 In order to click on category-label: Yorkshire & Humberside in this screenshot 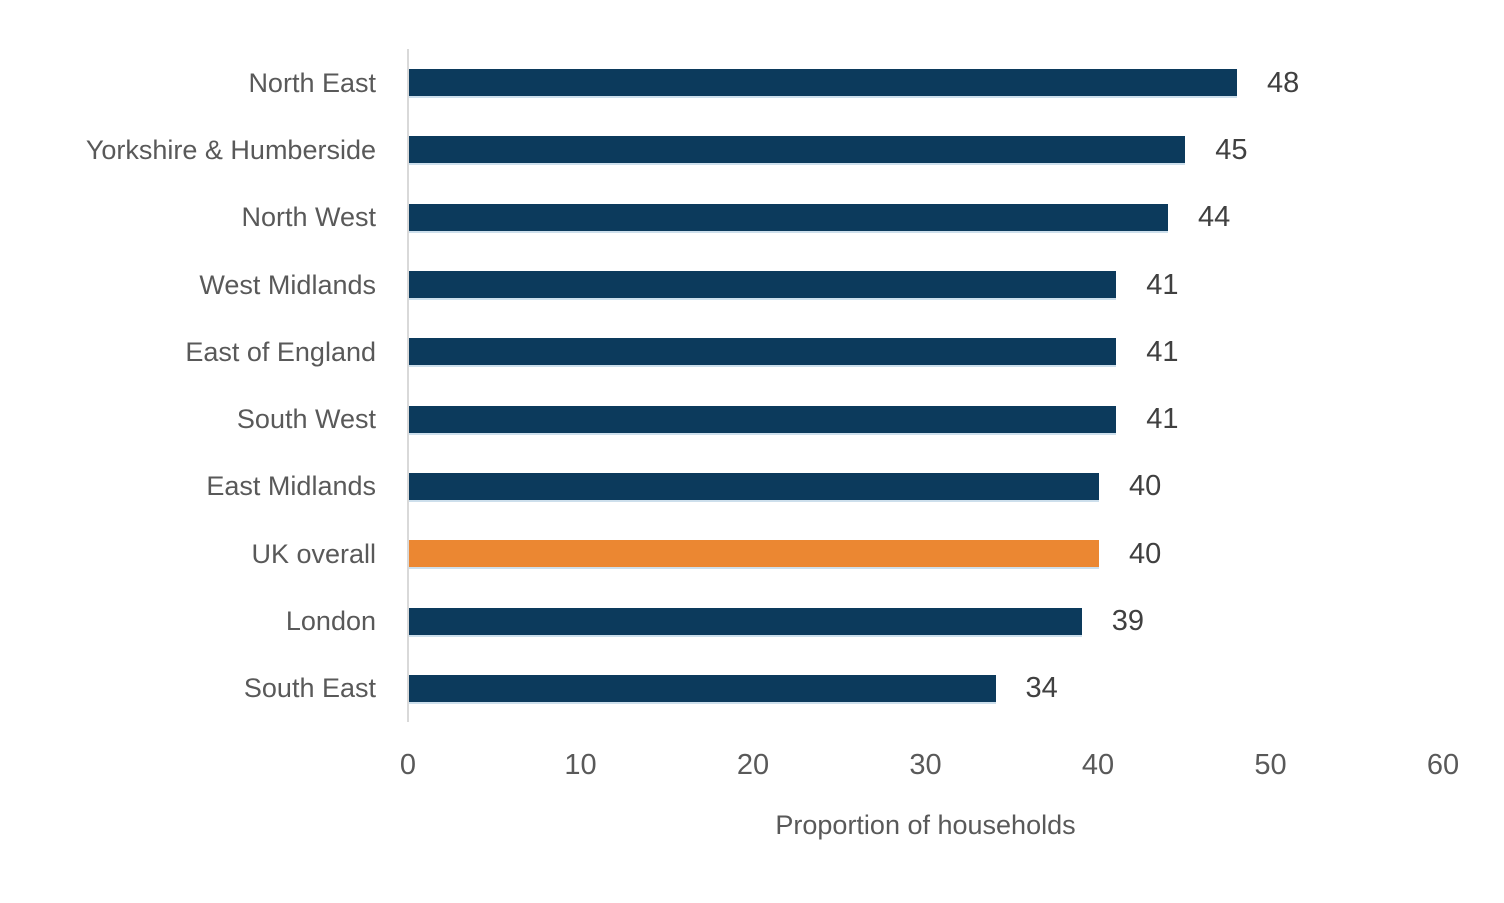, I will do `click(230, 149)`.